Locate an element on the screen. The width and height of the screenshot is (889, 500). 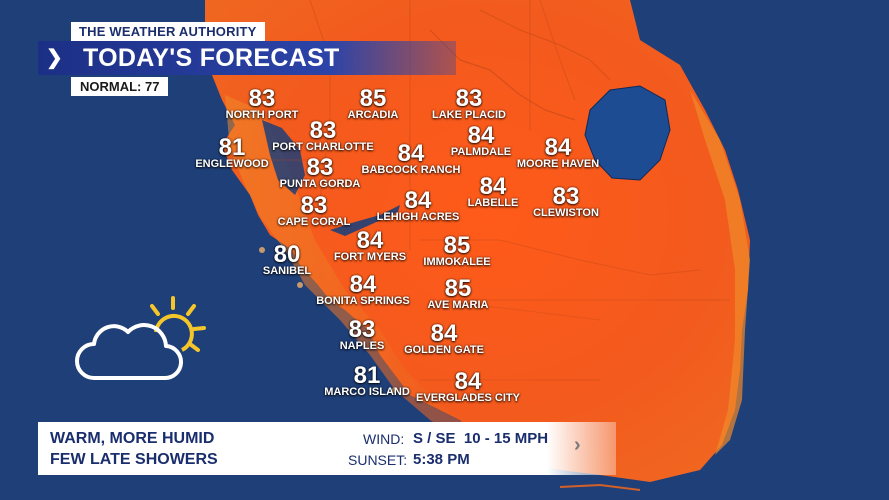
city-babcock-ranch: 84 BABCOCK RANCH is located at coordinates (411, 159).